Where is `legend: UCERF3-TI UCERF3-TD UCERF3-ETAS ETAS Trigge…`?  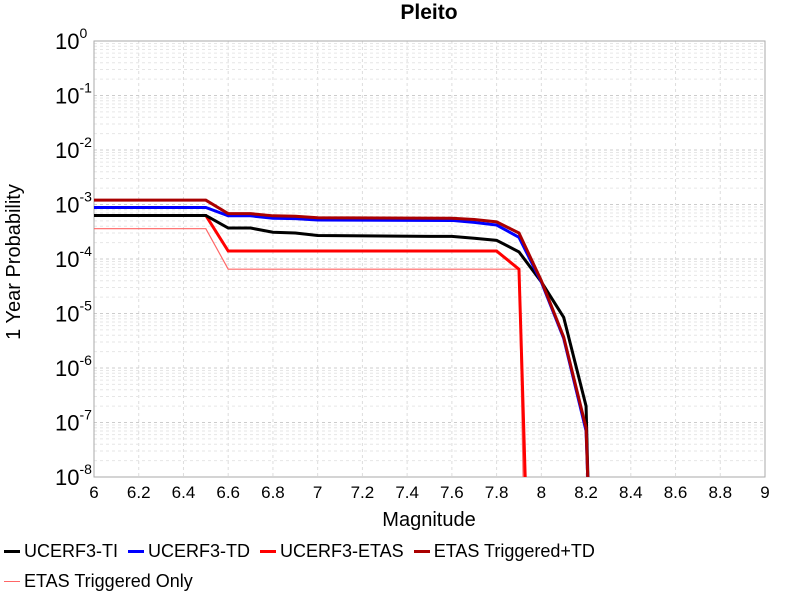
legend: UCERF3-TI UCERF3-TD UCERF3-ETAS ETAS Trigge… is located at coordinates (400, 566).